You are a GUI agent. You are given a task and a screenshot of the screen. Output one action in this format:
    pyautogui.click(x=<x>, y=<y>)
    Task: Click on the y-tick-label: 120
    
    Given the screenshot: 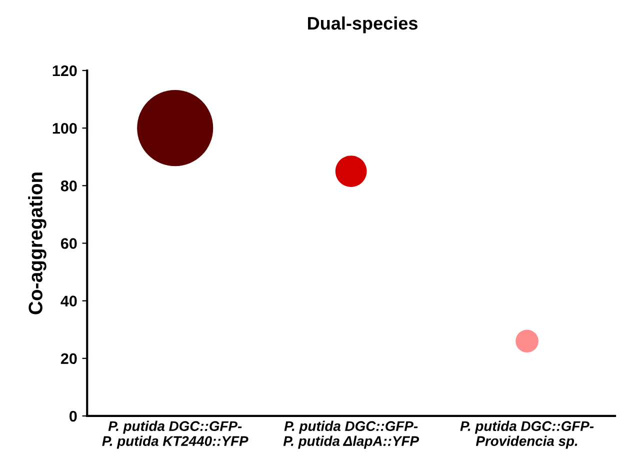 What is the action you would take?
    pyautogui.click(x=64, y=70)
    